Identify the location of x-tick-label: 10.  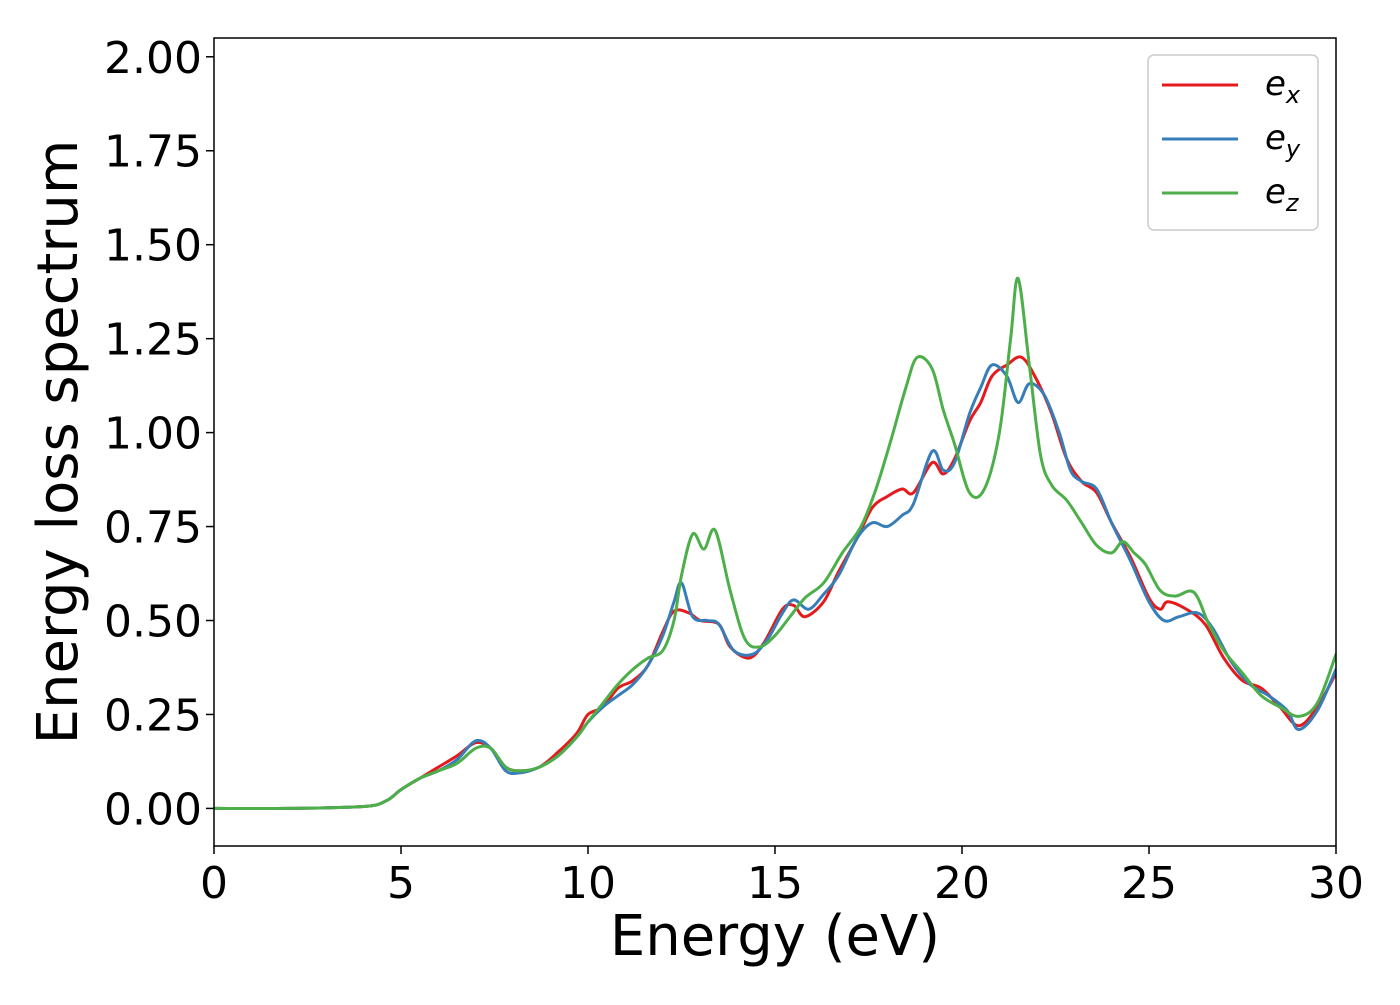
(588, 883).